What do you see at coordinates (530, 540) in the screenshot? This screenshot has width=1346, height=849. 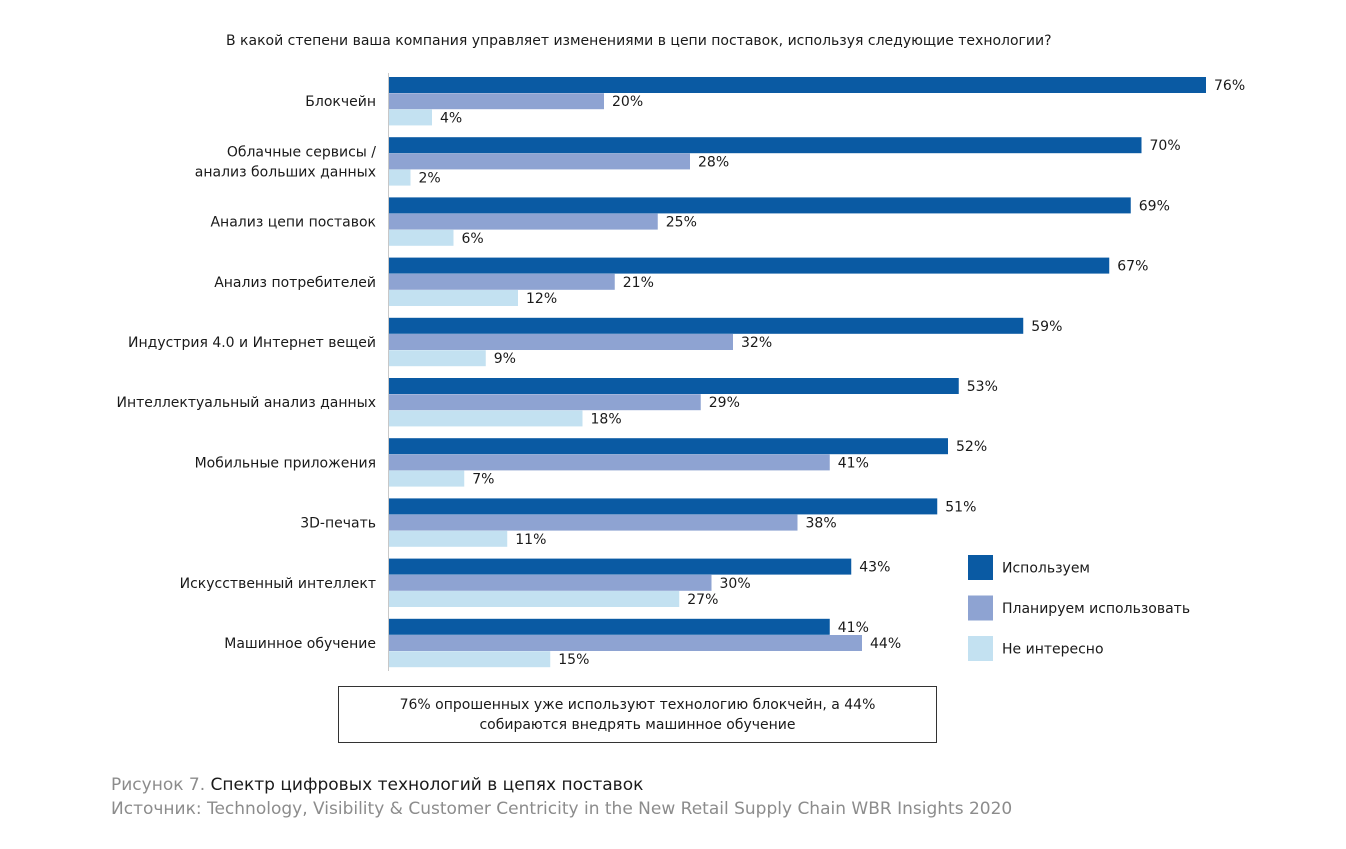 I see `value-label: 11%` at bounding box center [530, 540].